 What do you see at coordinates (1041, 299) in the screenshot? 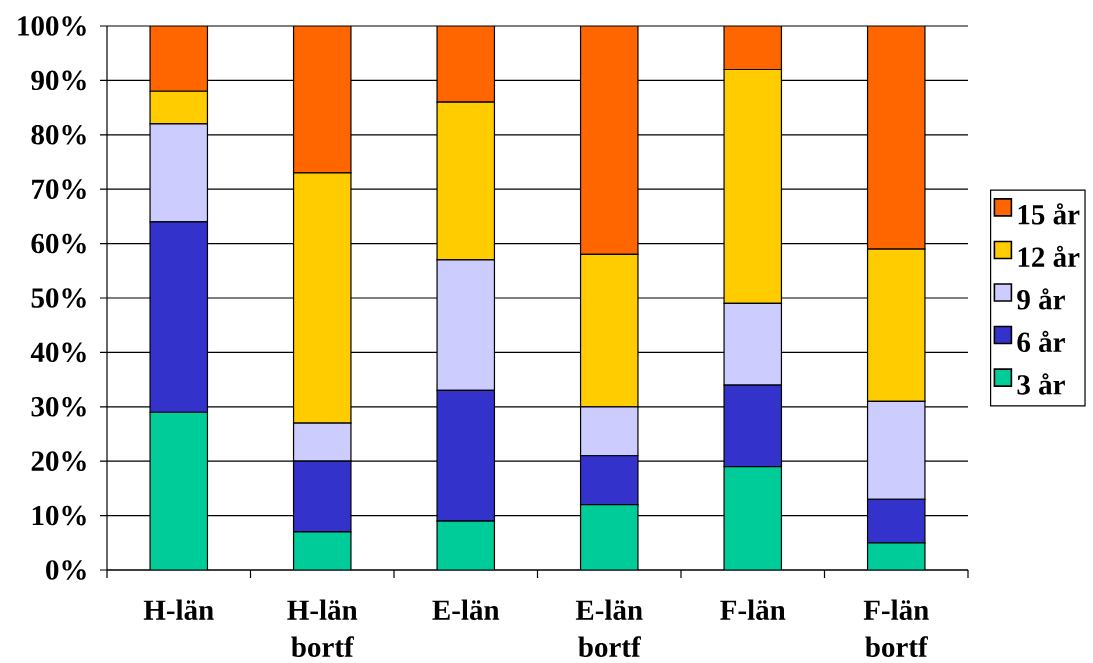
I see `legend-label: 9 år` at bounding box center [1041, 299].